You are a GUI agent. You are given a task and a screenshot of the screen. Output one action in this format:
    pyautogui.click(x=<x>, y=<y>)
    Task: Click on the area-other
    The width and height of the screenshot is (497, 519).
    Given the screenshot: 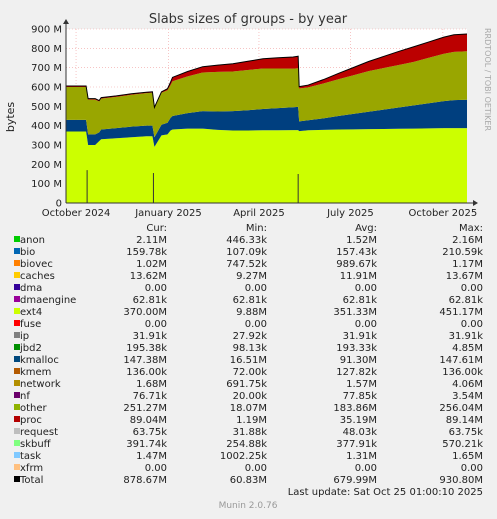 What is the action you would take?
    pyautogui.click(x=266, y=94)
    